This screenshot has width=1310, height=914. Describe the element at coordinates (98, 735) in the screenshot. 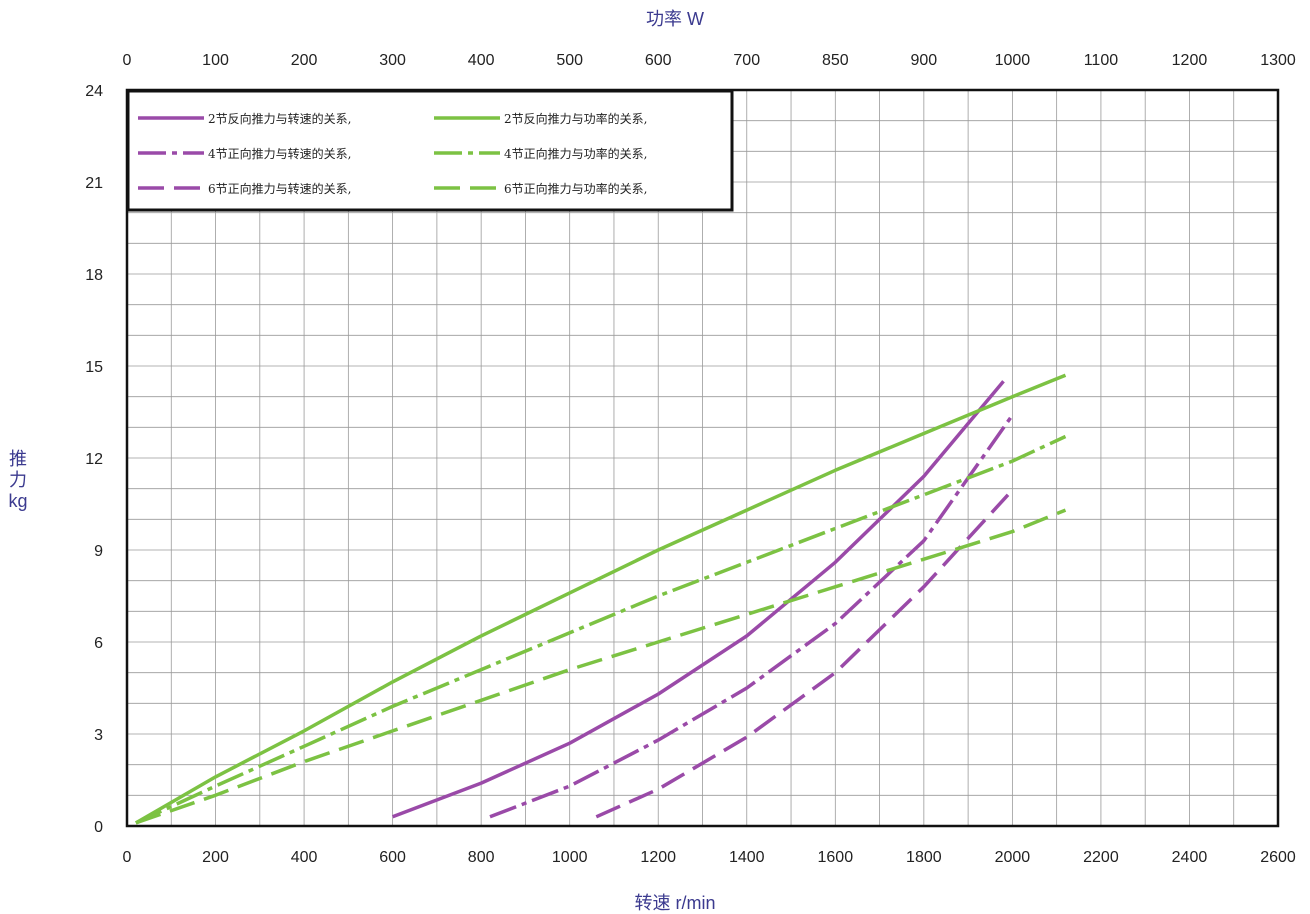

I see `y-tick-label: 3` at that location.